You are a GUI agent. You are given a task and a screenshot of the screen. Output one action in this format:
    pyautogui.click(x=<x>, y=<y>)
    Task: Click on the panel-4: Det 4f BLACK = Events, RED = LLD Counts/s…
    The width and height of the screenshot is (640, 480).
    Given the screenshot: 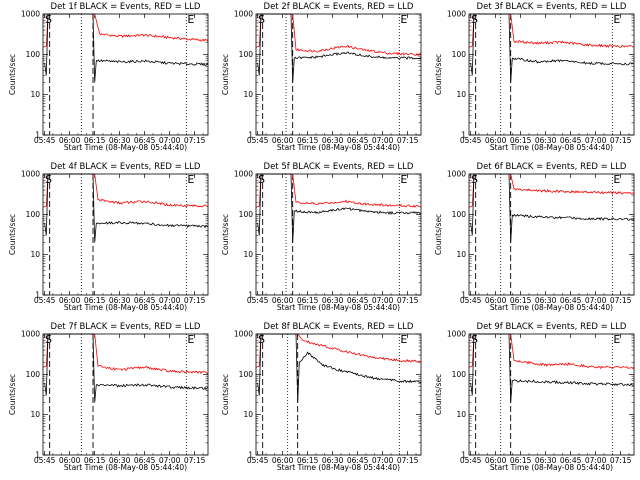 What is the action you would take?
    pyautogui.click(x=108, y=237)
    